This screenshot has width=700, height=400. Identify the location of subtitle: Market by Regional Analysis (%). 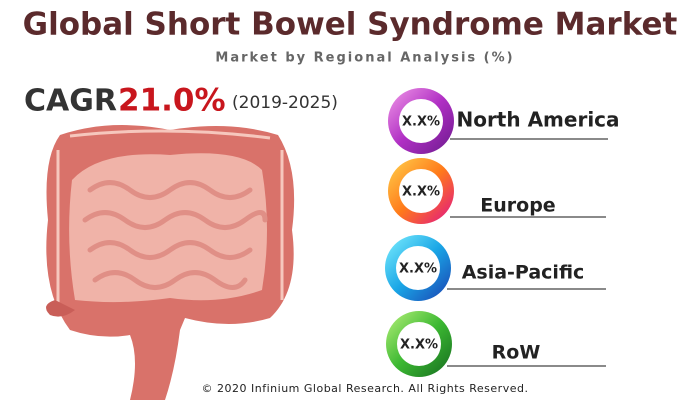
(364, 58).